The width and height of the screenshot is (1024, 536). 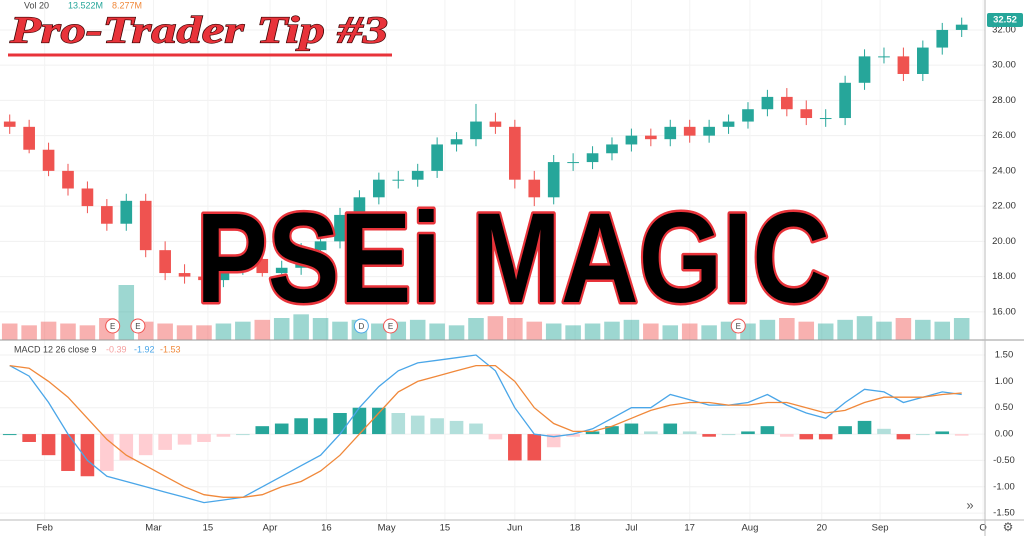 I want to click on volume-value: 8.277M, so click(x=127, y=5).